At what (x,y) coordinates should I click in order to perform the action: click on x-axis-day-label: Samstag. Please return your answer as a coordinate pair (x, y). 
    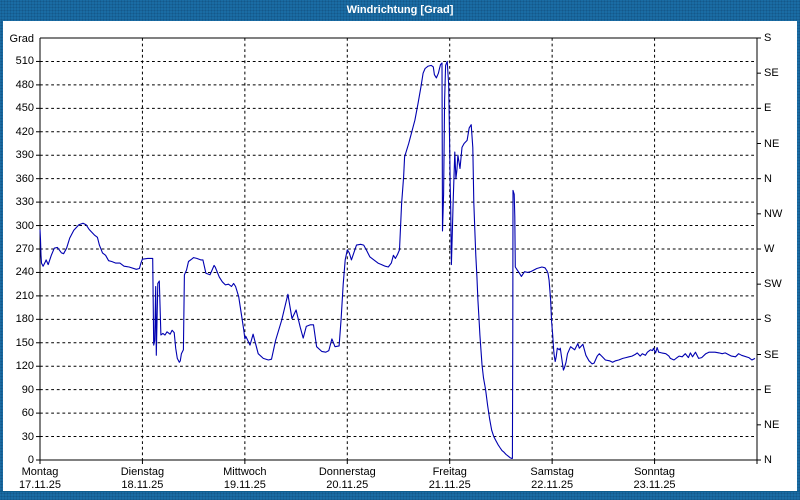
    Looking at the image, I should click on (552, 472).